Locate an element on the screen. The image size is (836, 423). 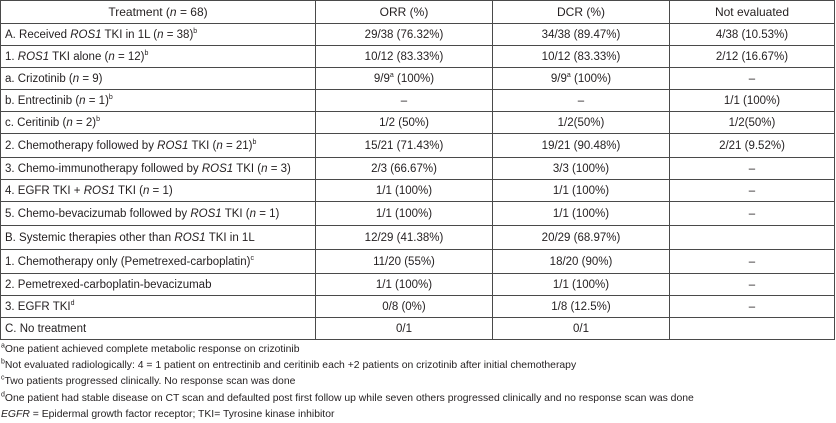
cell-dcr: 20/29 (68.97%) is located at coordinates (581, 237).